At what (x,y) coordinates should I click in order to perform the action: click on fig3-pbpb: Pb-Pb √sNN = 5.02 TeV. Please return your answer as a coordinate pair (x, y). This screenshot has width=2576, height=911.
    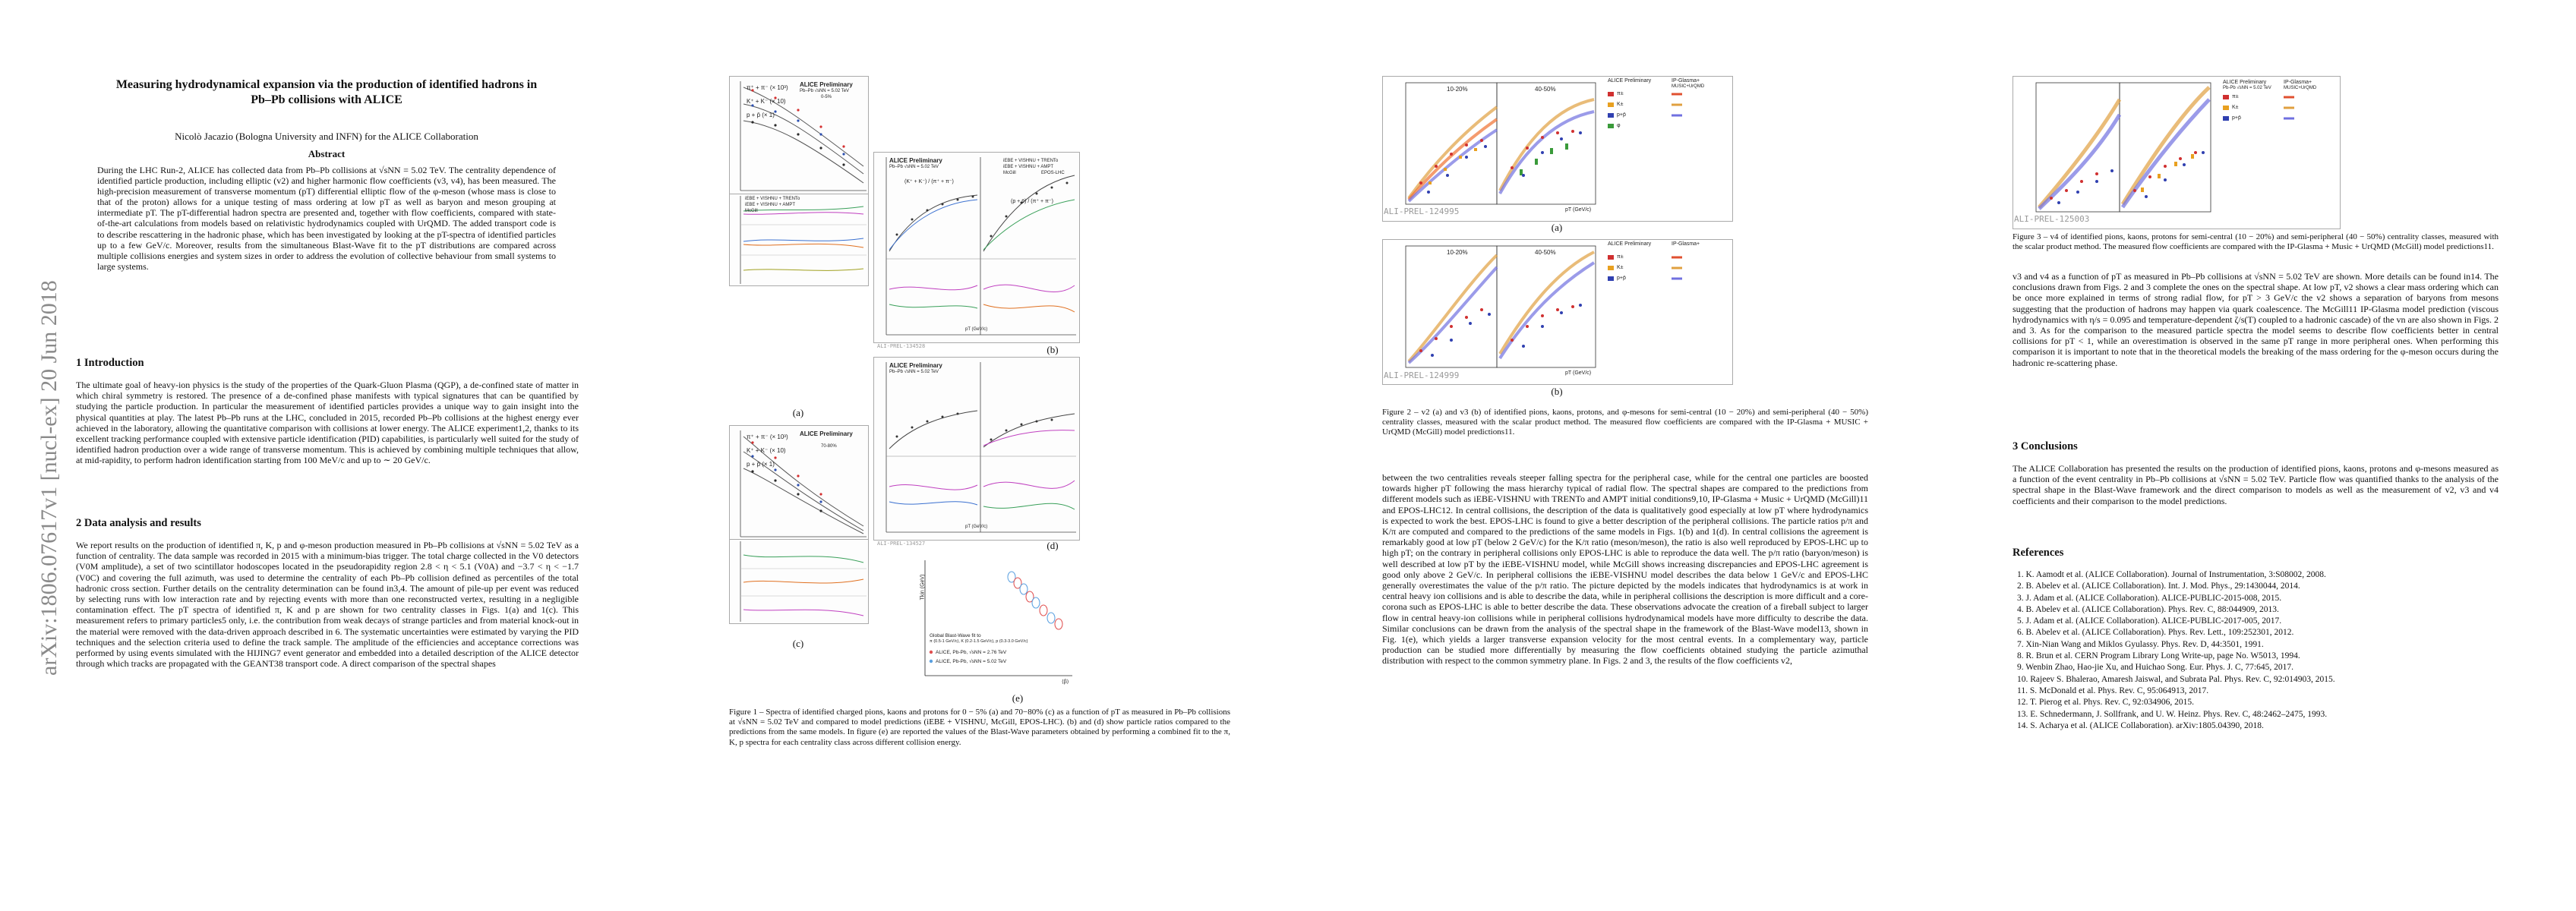
    Looking at the image, I should click on (2247, 88).